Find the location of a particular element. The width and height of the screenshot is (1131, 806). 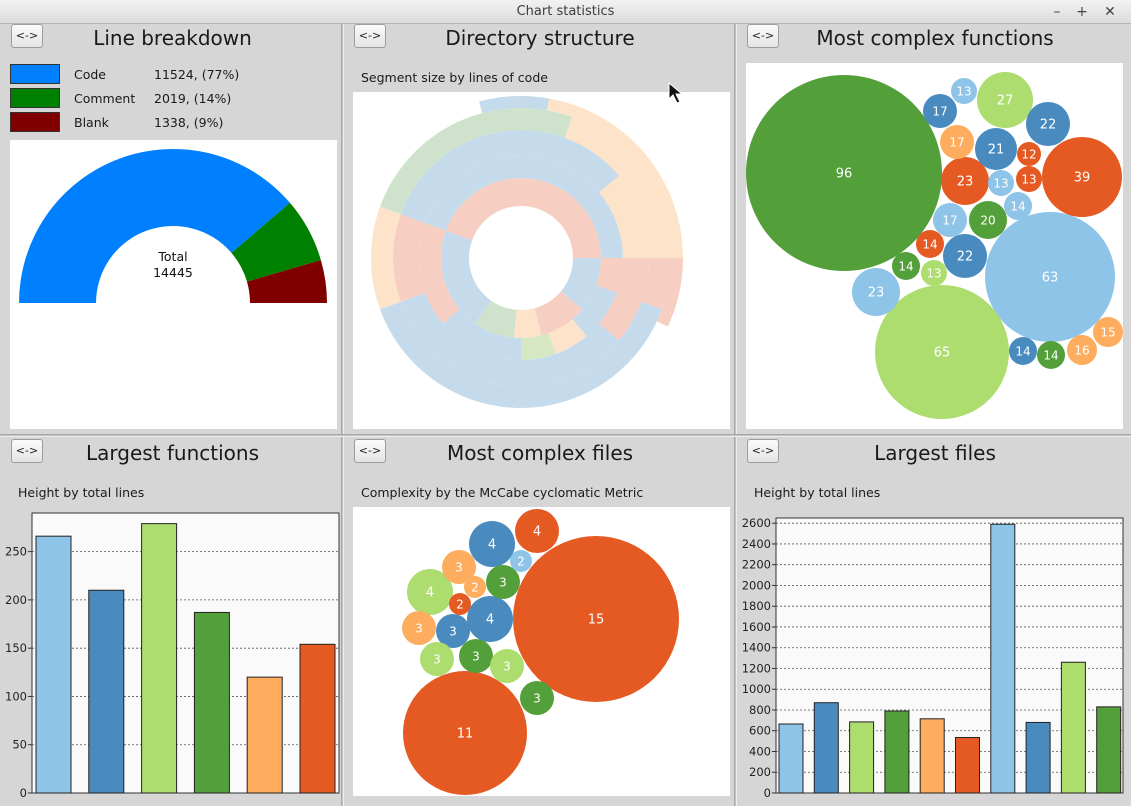

bubble: 22 is located at coordinates (965, 256).